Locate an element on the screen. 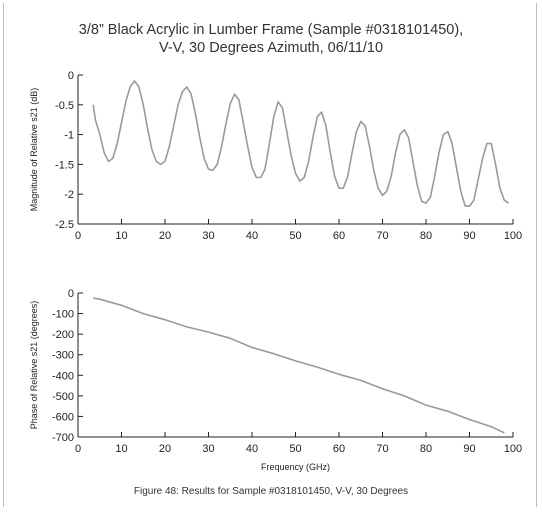  y-axis-label: Magnitude of Relative s21 (dB) is located at coordinates (34, 150).